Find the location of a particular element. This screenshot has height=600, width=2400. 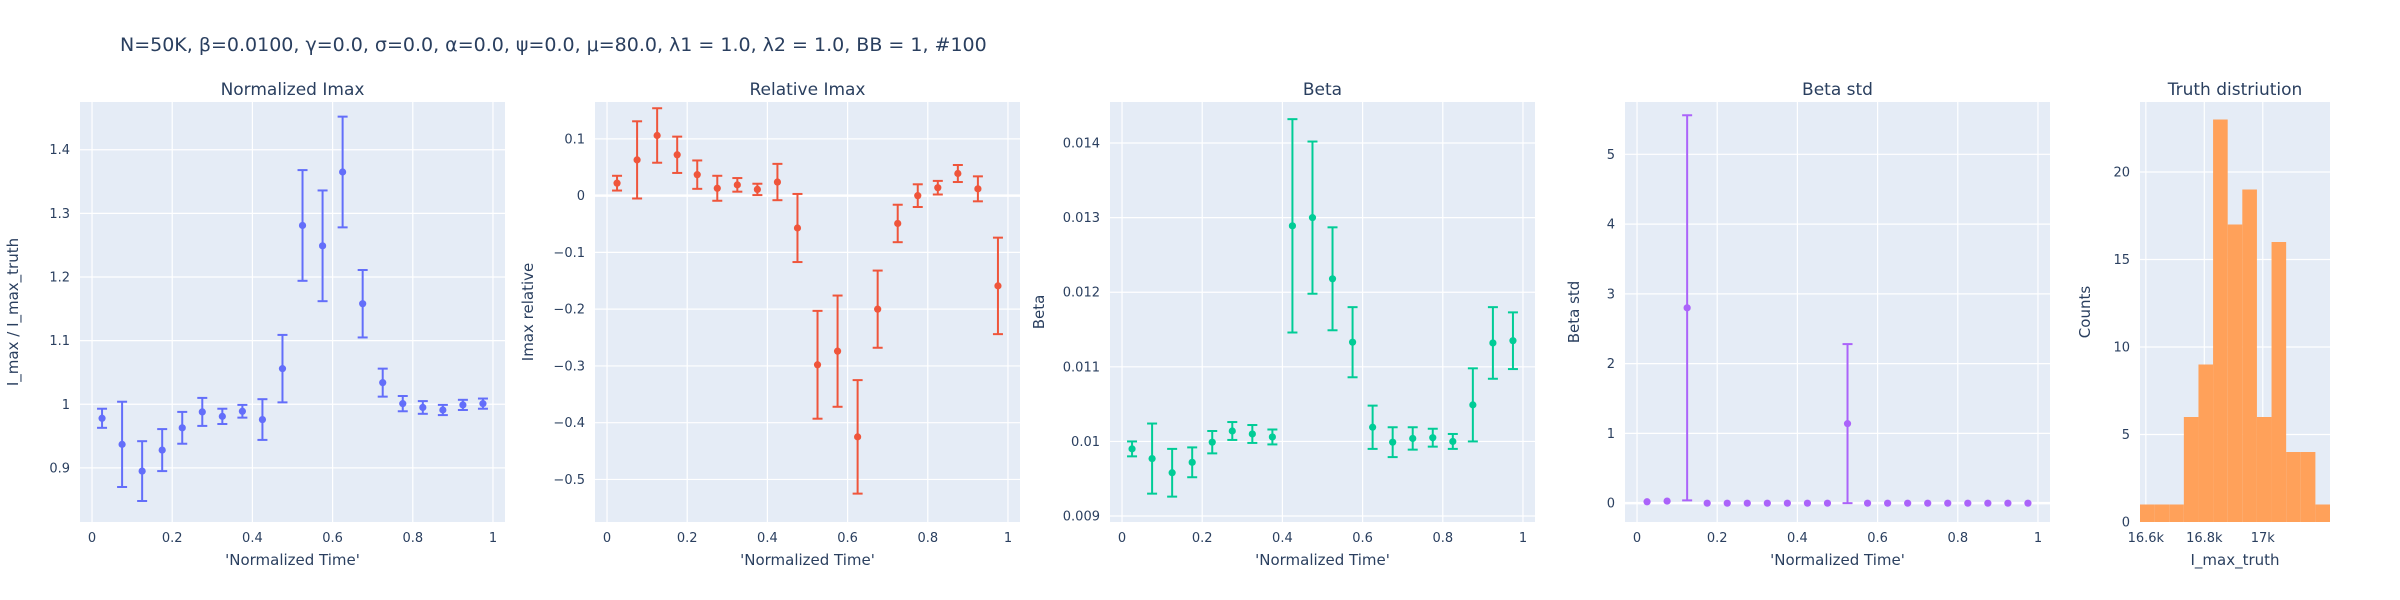

x-tick-label: 16.8k is located at coordinates (2204, 538).